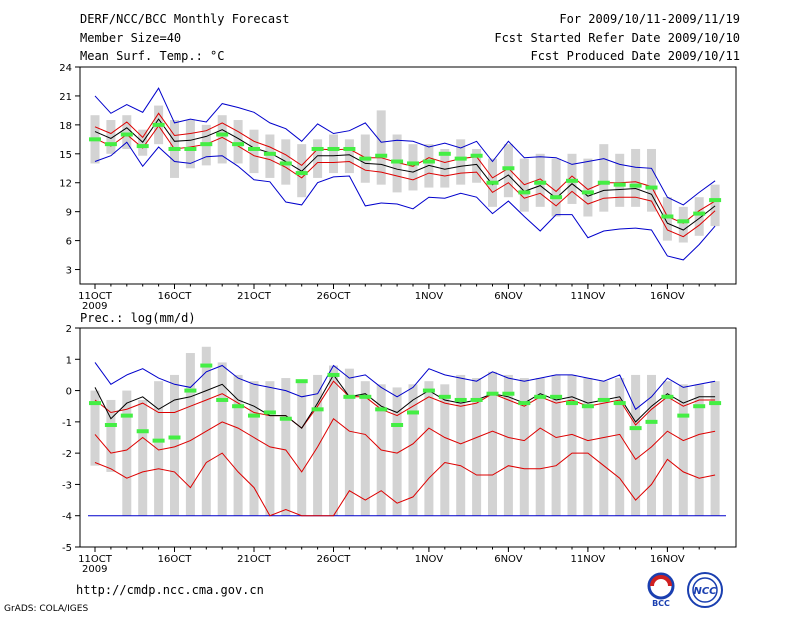  Describe the element at coordinates (254, 559) in the screenshot. I see `prec-x-tick-label: 21OCT` at that location.